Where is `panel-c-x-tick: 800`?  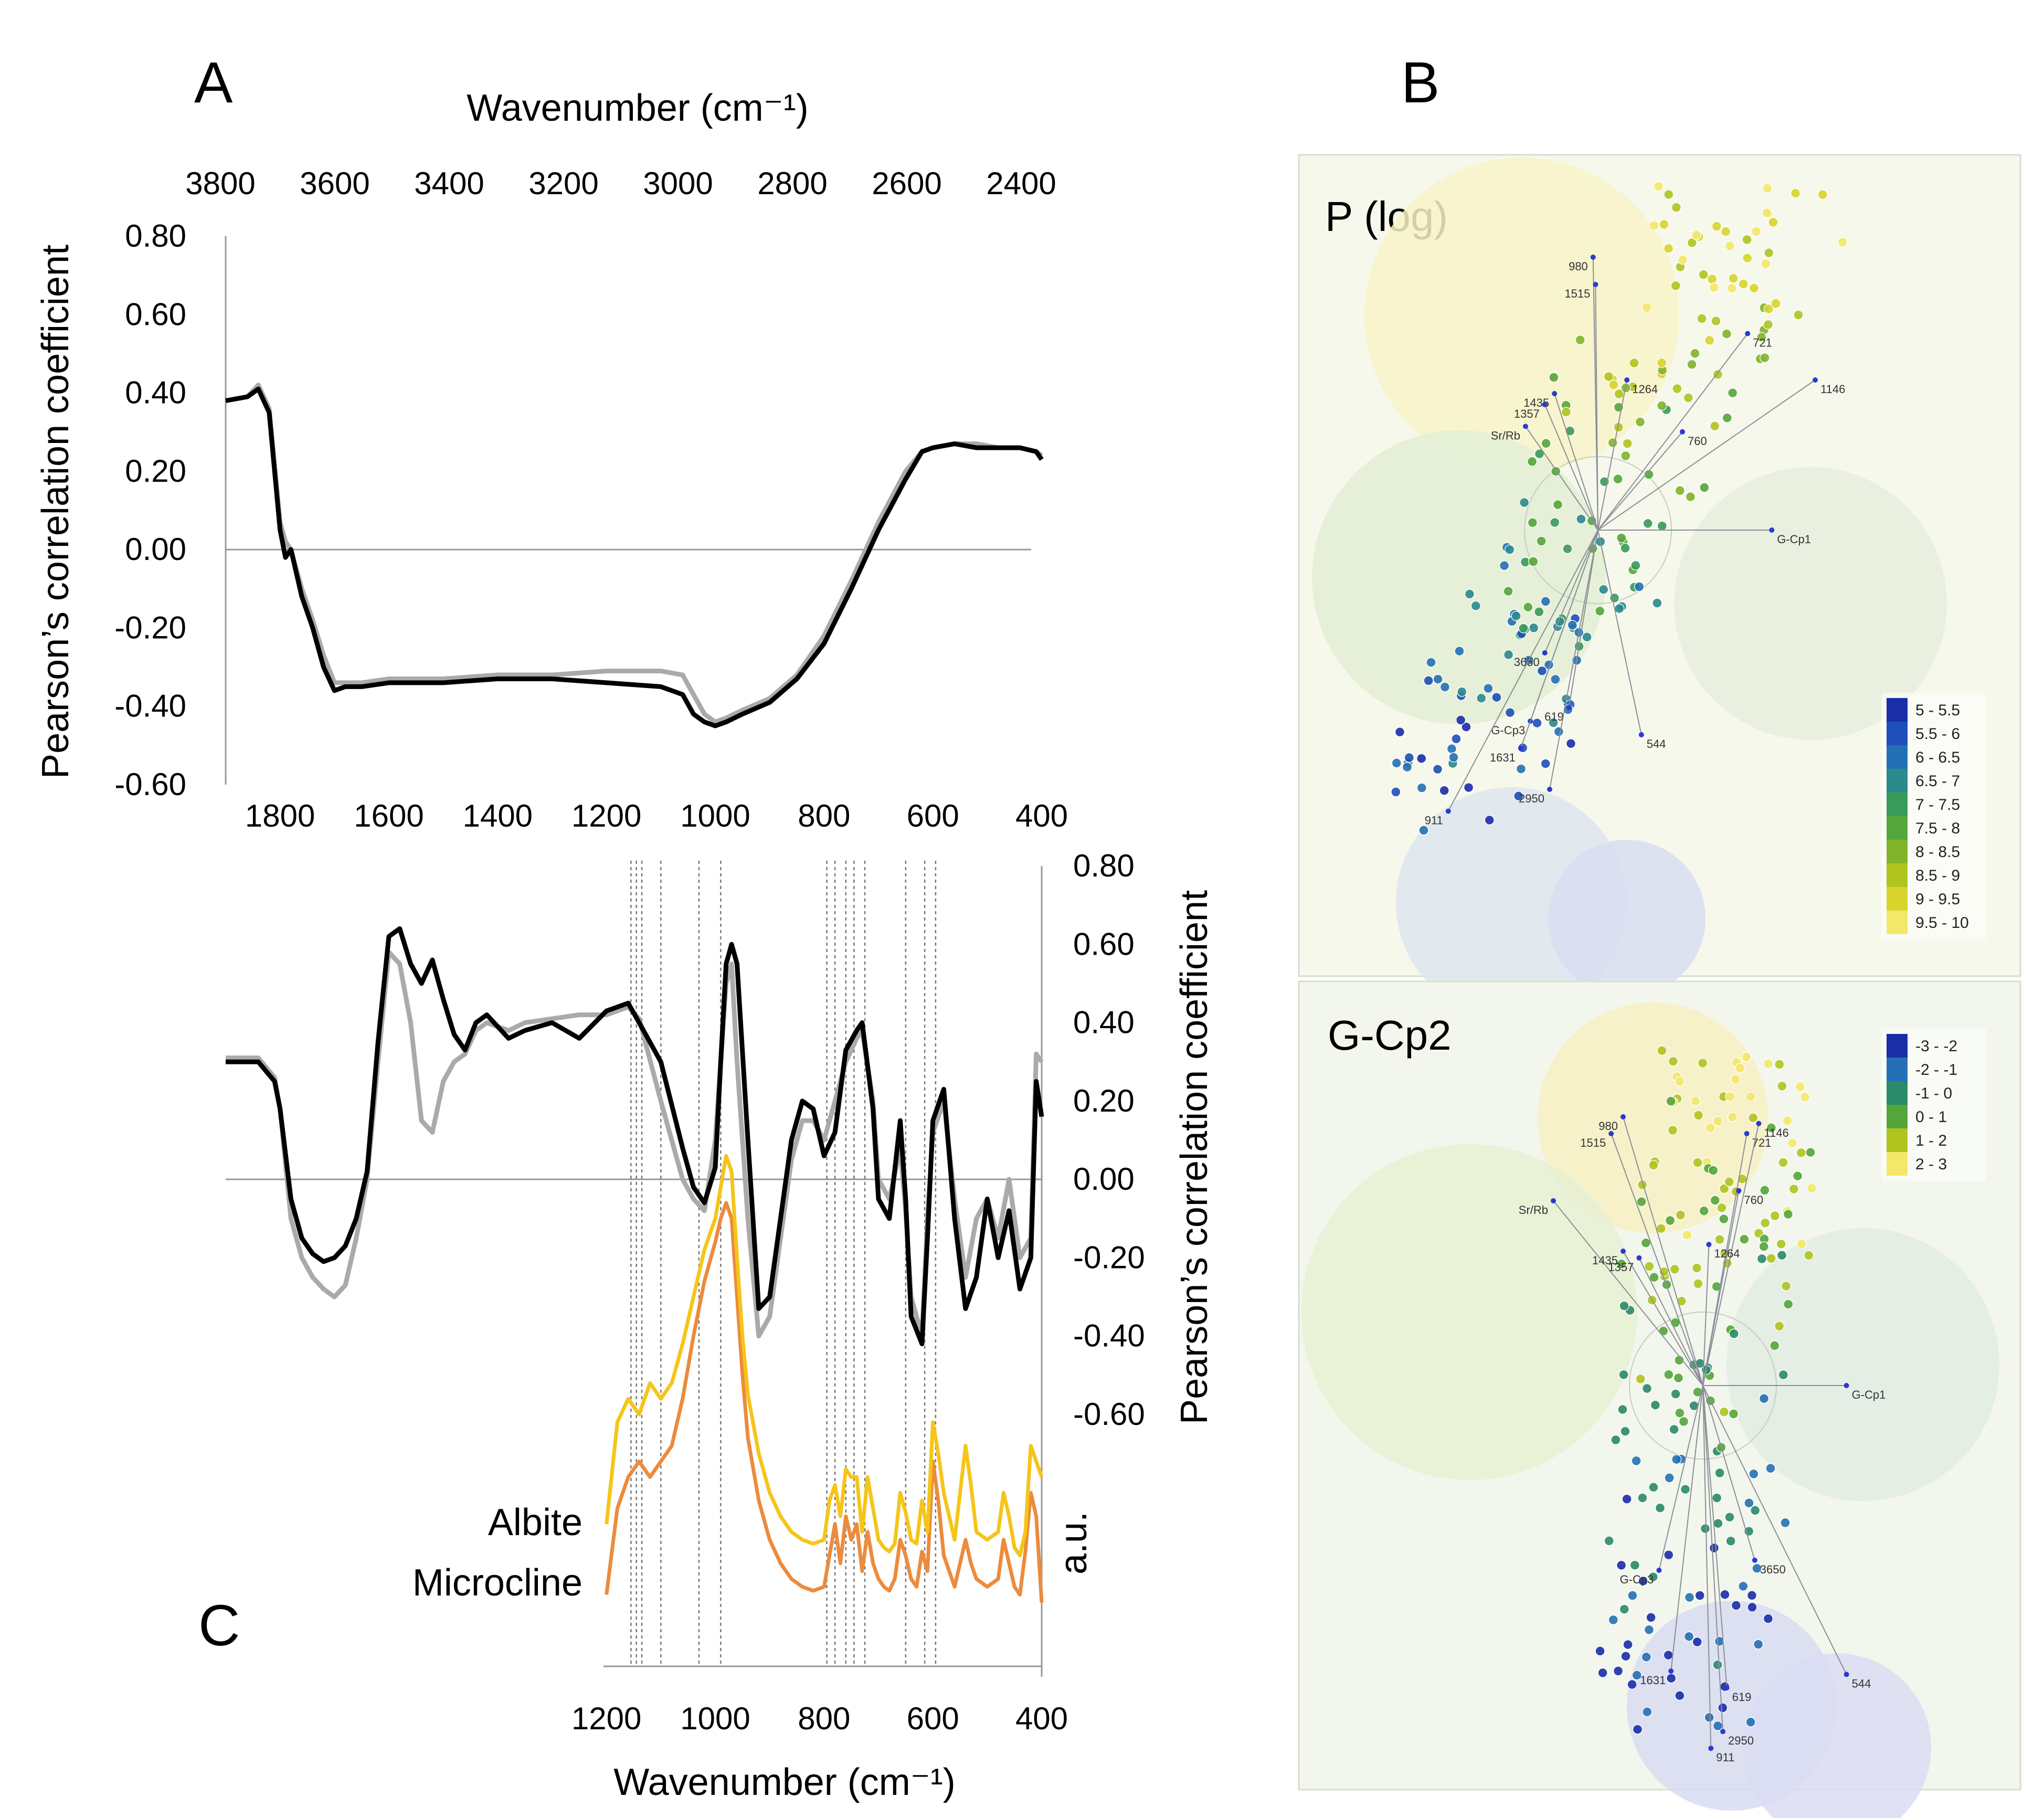
panel-c-x-tick: 800 is located at coordinates (824, 1718).